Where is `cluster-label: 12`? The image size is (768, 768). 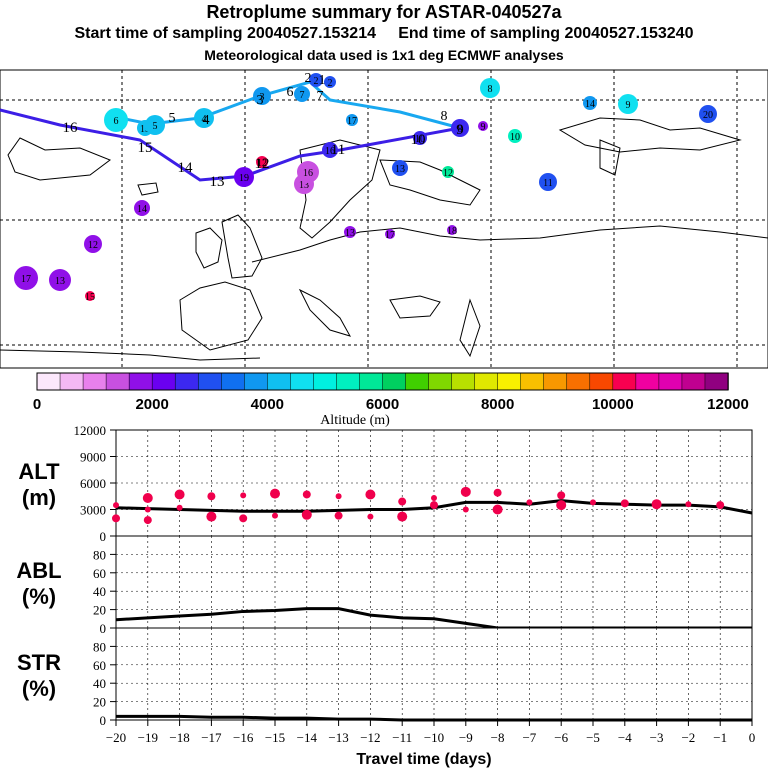 cluster-label: 12 is located at coordinates (93, 245).